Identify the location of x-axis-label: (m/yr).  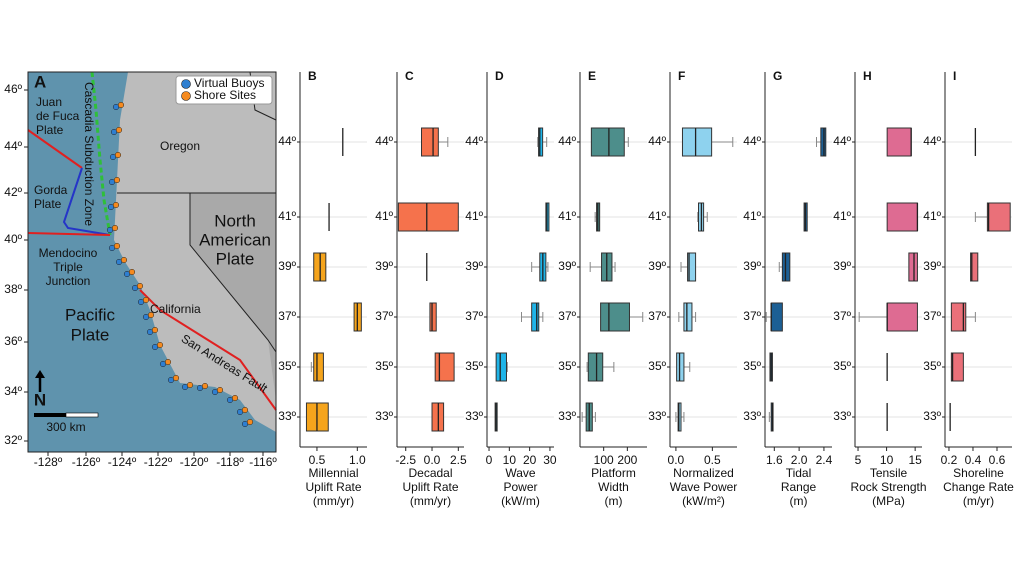
(978, 501).